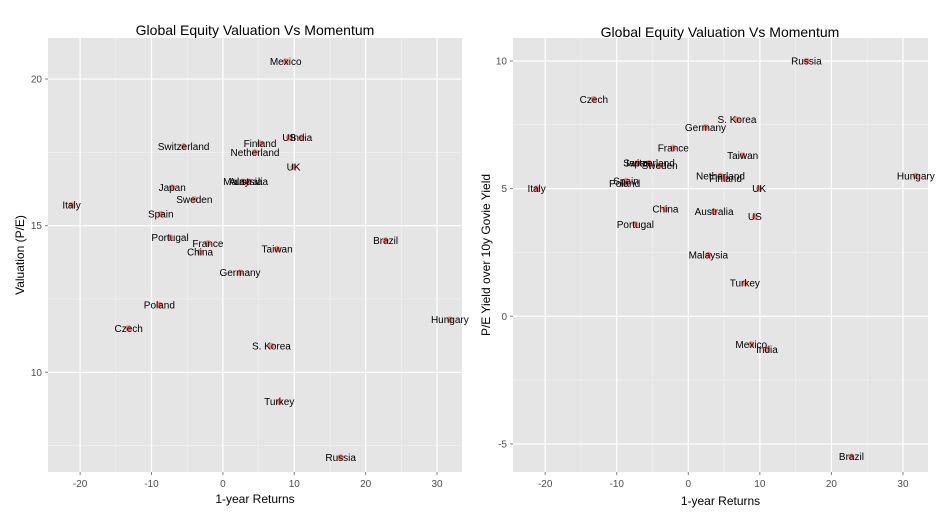 This screenshot has height=517, width=941. Describe the element at coordinates (660, 166) in the screenshot. I see `data-label: Sweden` at that location.